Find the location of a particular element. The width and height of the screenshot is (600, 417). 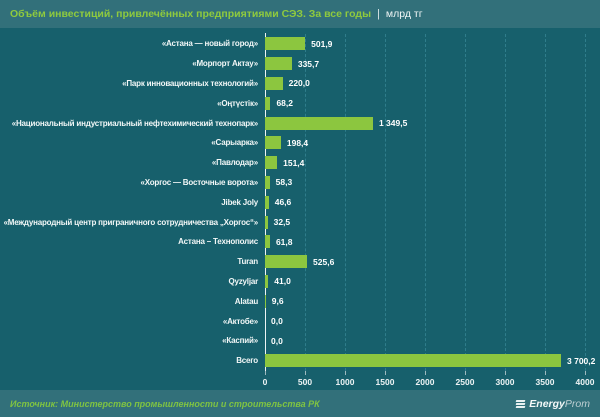

chart-row: «Хоргос — Восточные ворота» 58,3 is located at coordinates (300, 183).